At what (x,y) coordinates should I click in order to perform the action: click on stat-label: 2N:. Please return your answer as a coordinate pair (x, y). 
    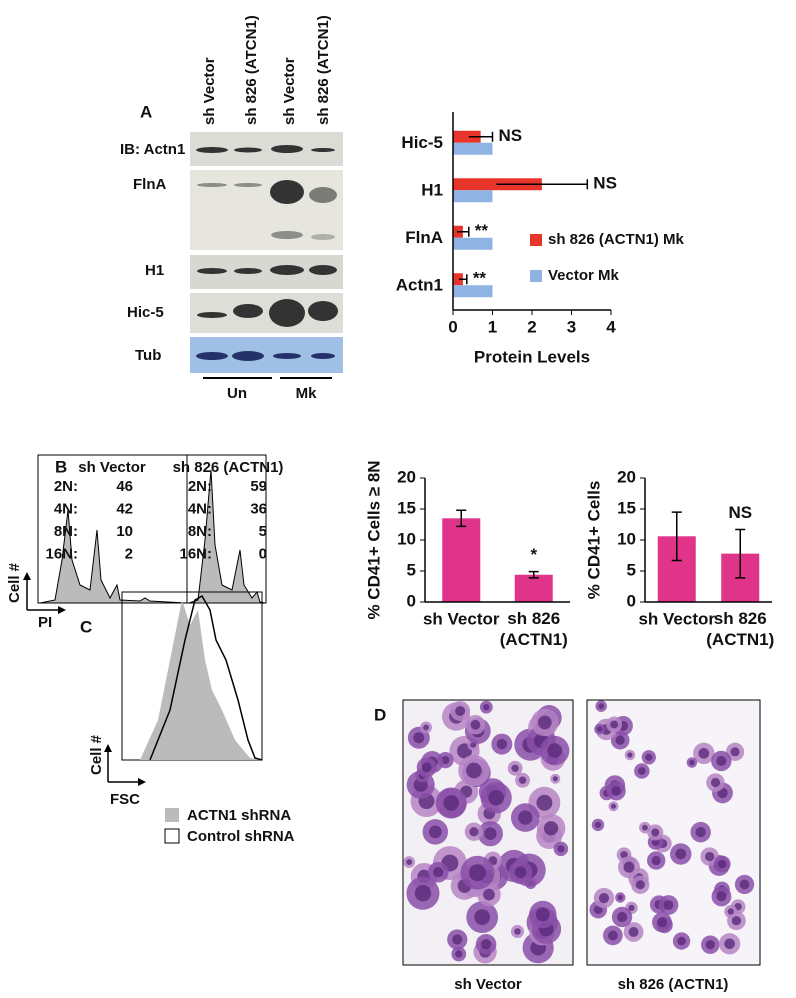
    Looking at the image, I should click on (66, 486).